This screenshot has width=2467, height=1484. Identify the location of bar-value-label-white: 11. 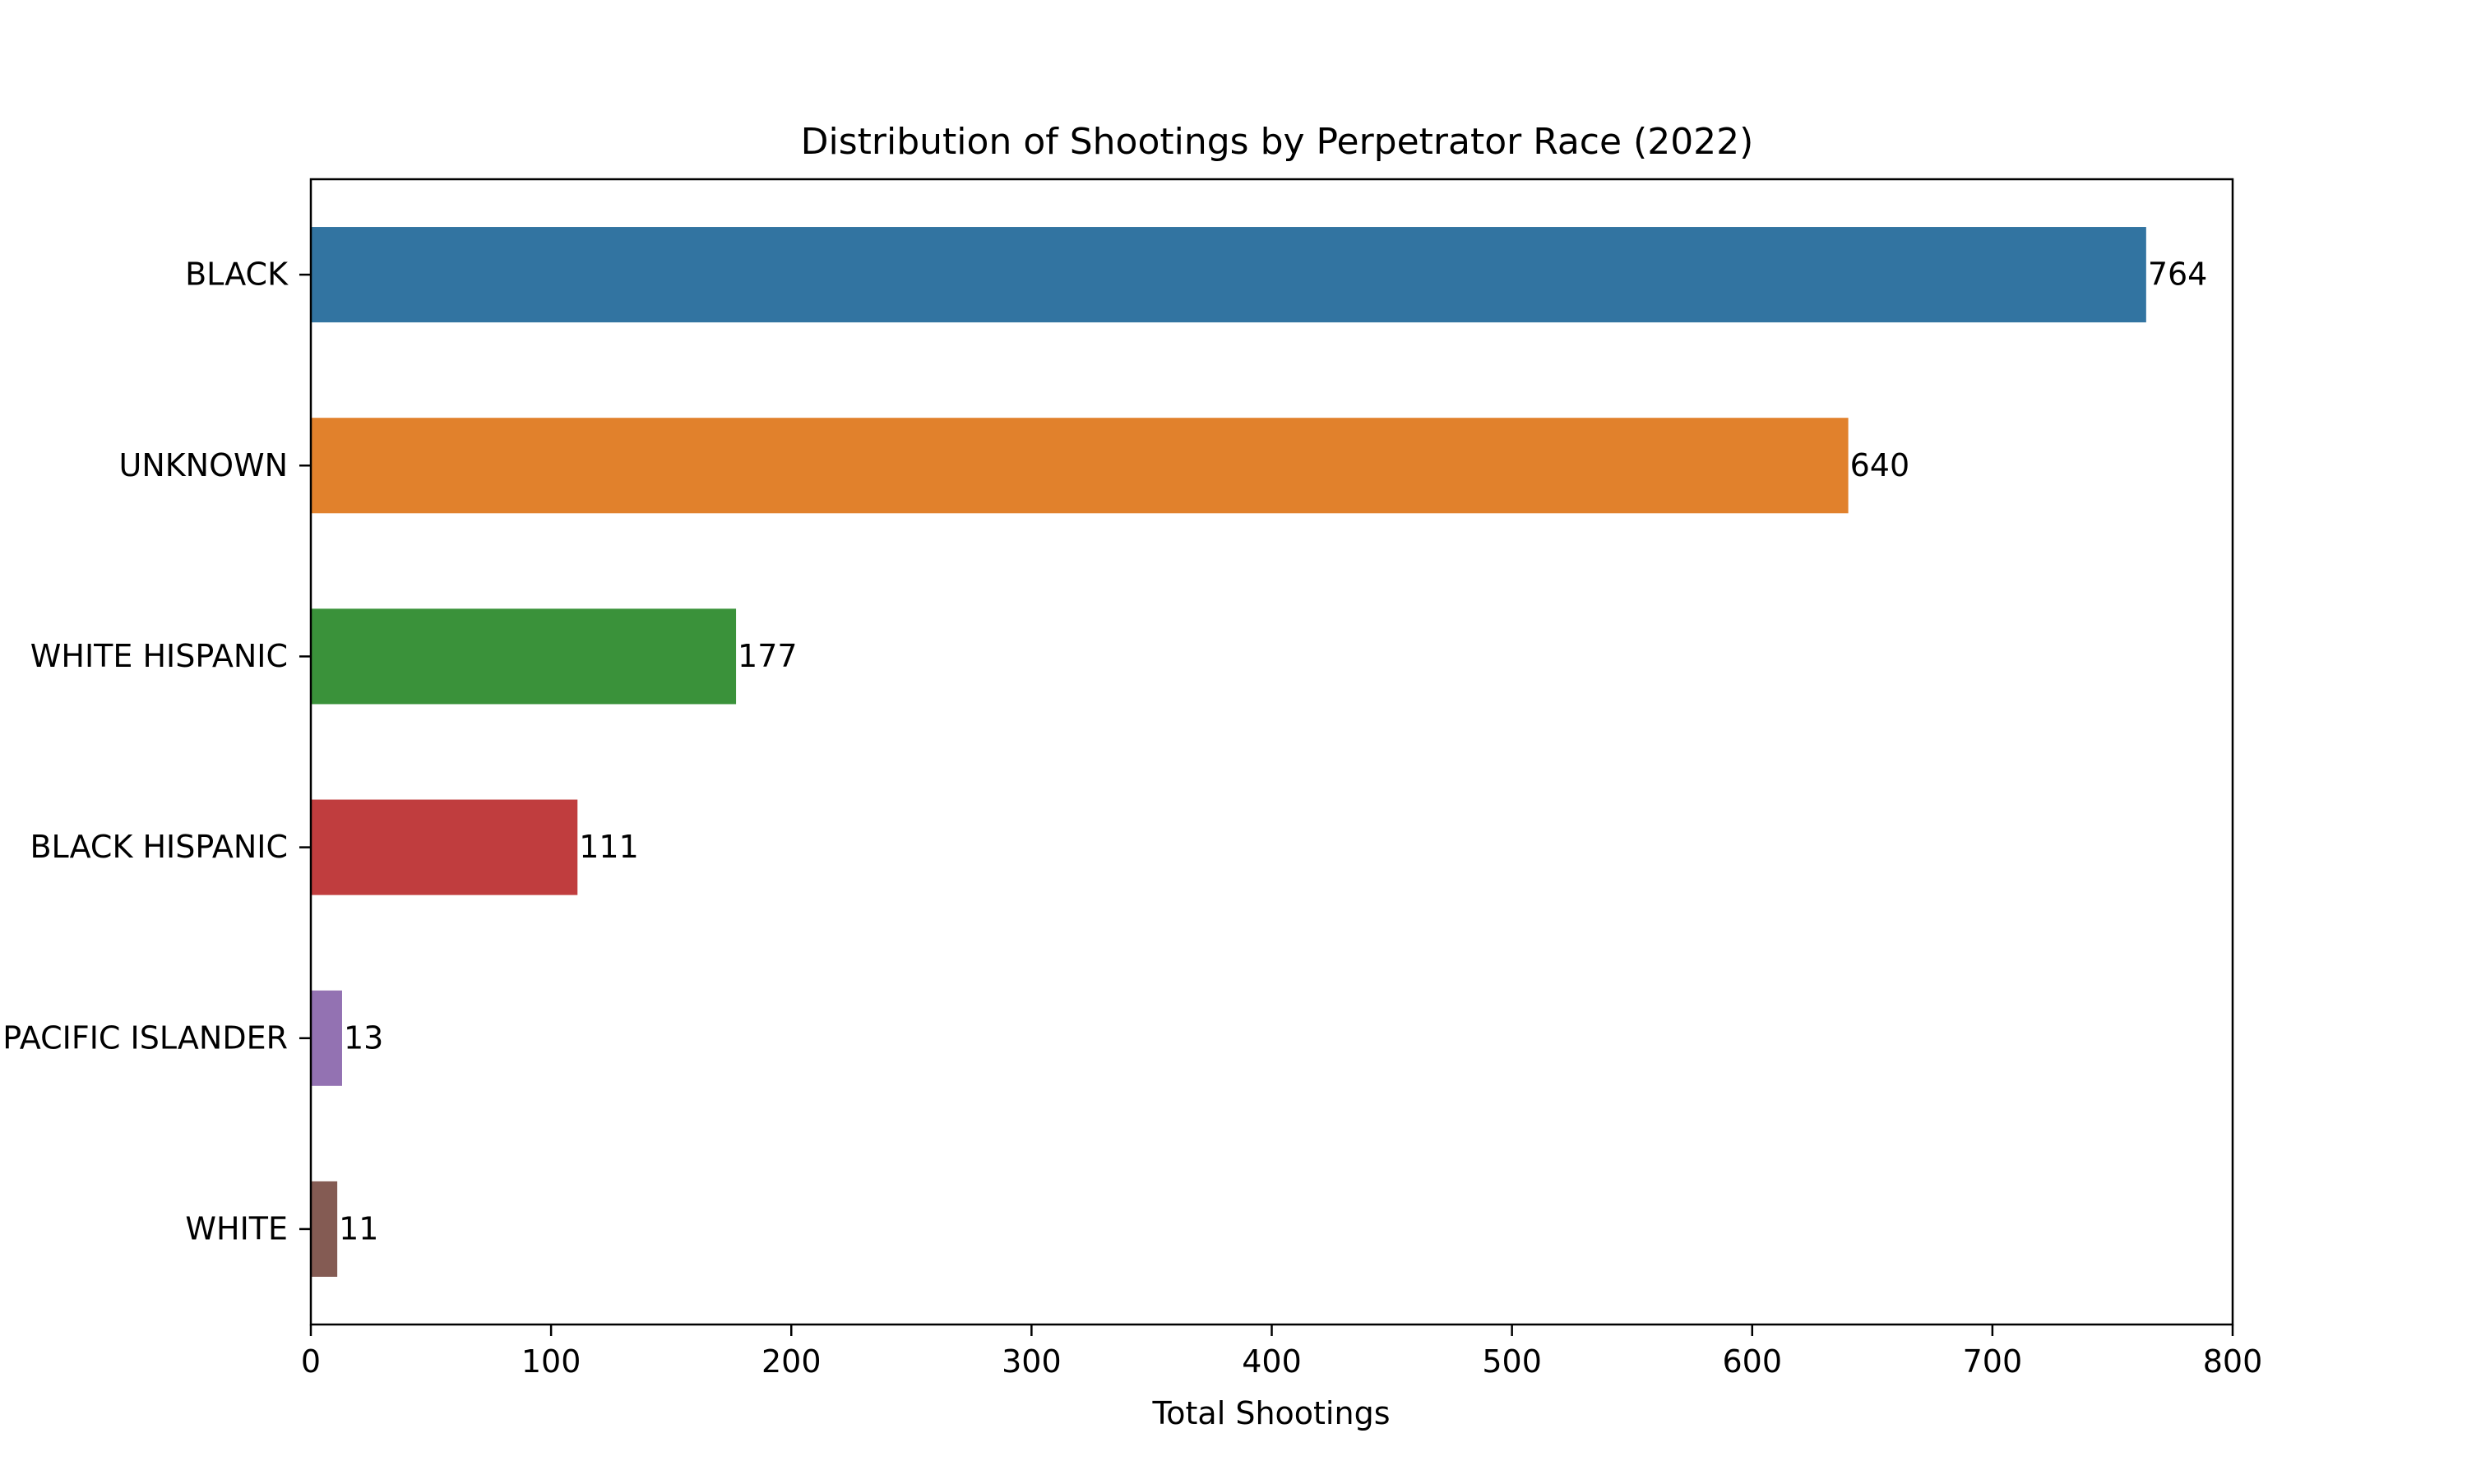
(358, 1228).